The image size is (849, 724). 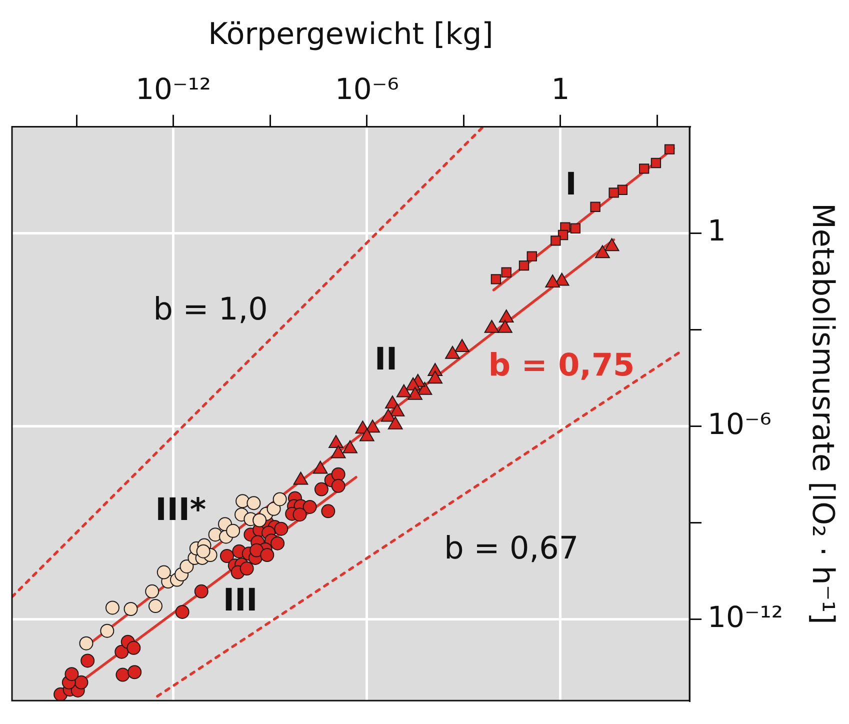 What do you see at coordinates (174, 89) in the screenshot?
I see `x-tick-label: 10⁻¹²` at bounding box center [174, 89].